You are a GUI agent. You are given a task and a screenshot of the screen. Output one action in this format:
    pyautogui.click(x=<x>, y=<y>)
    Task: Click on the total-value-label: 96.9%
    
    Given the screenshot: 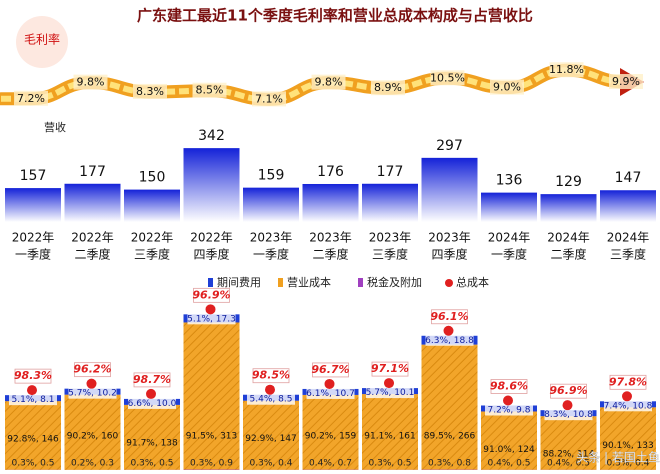 What is the action you would take?
    pyautogui.click(x=211, y=294)
    